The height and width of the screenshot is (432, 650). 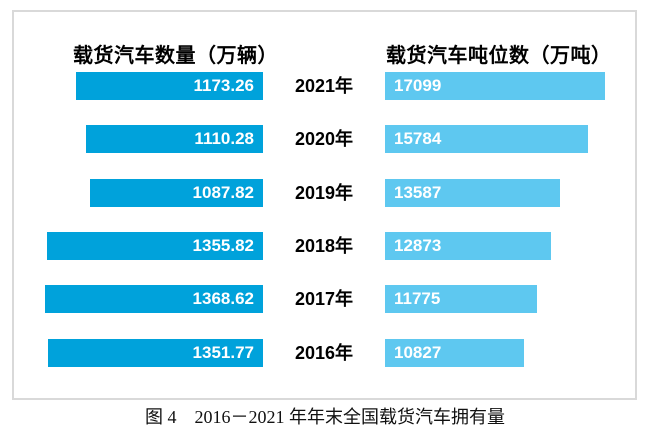 I want to click on right-bar: 10827, so click(x=455, y=352).